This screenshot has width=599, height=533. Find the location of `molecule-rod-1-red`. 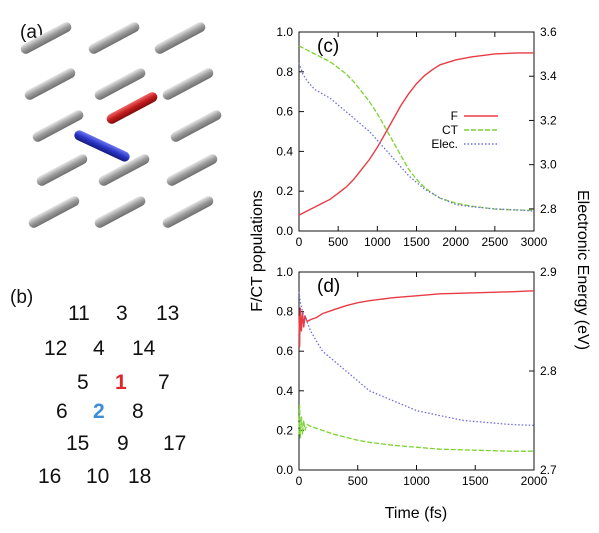

molecule-rod-1-red is located at coordinates (132, 108).